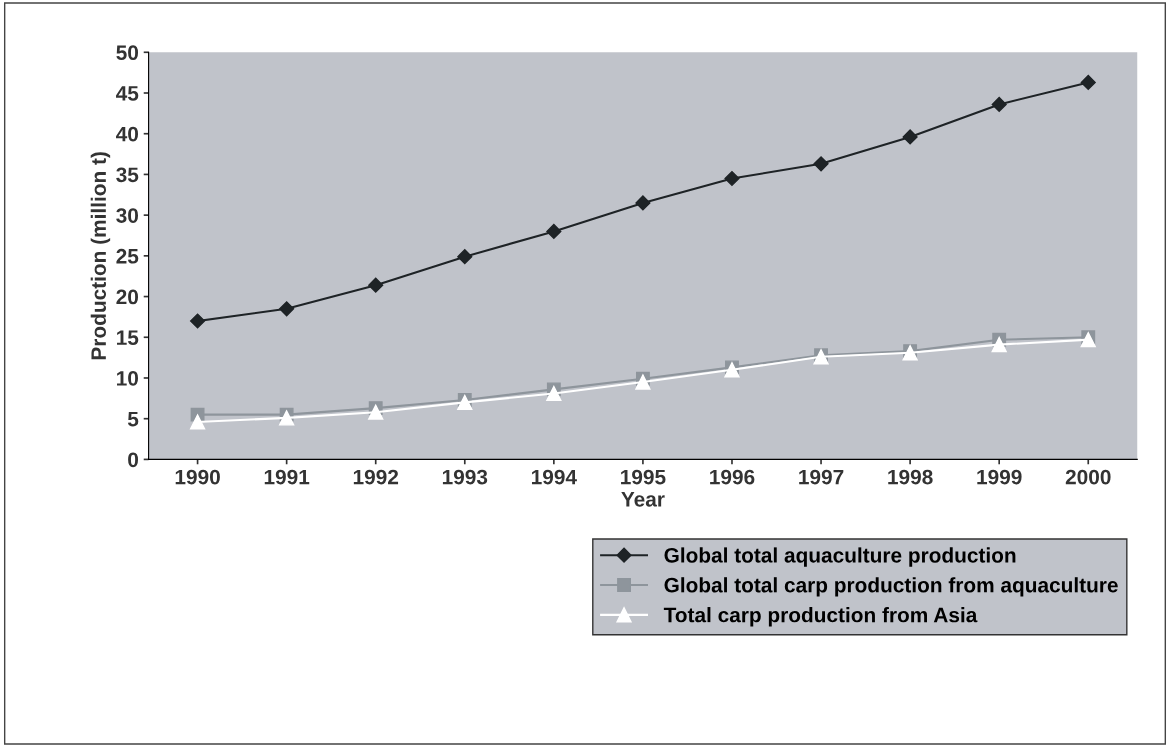 The width and height of the screenshot is (1170, 747). Describe the element at coordinates (287, 477) in the screenshot. I see `x-tick-label: 1991` at that location.